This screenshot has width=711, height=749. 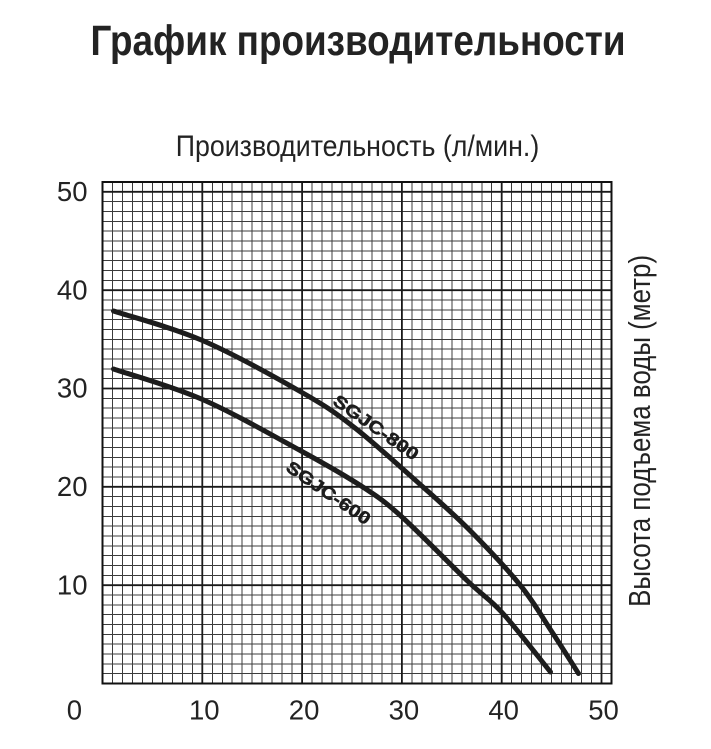 I want to click on svg-text: Высота подъема воды (метр), so click(x=640, y=431).